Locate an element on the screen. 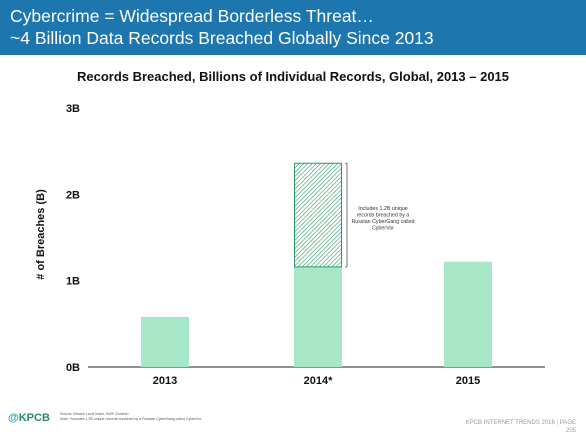  page-label: PAGE is located at coordinates (567, 423).